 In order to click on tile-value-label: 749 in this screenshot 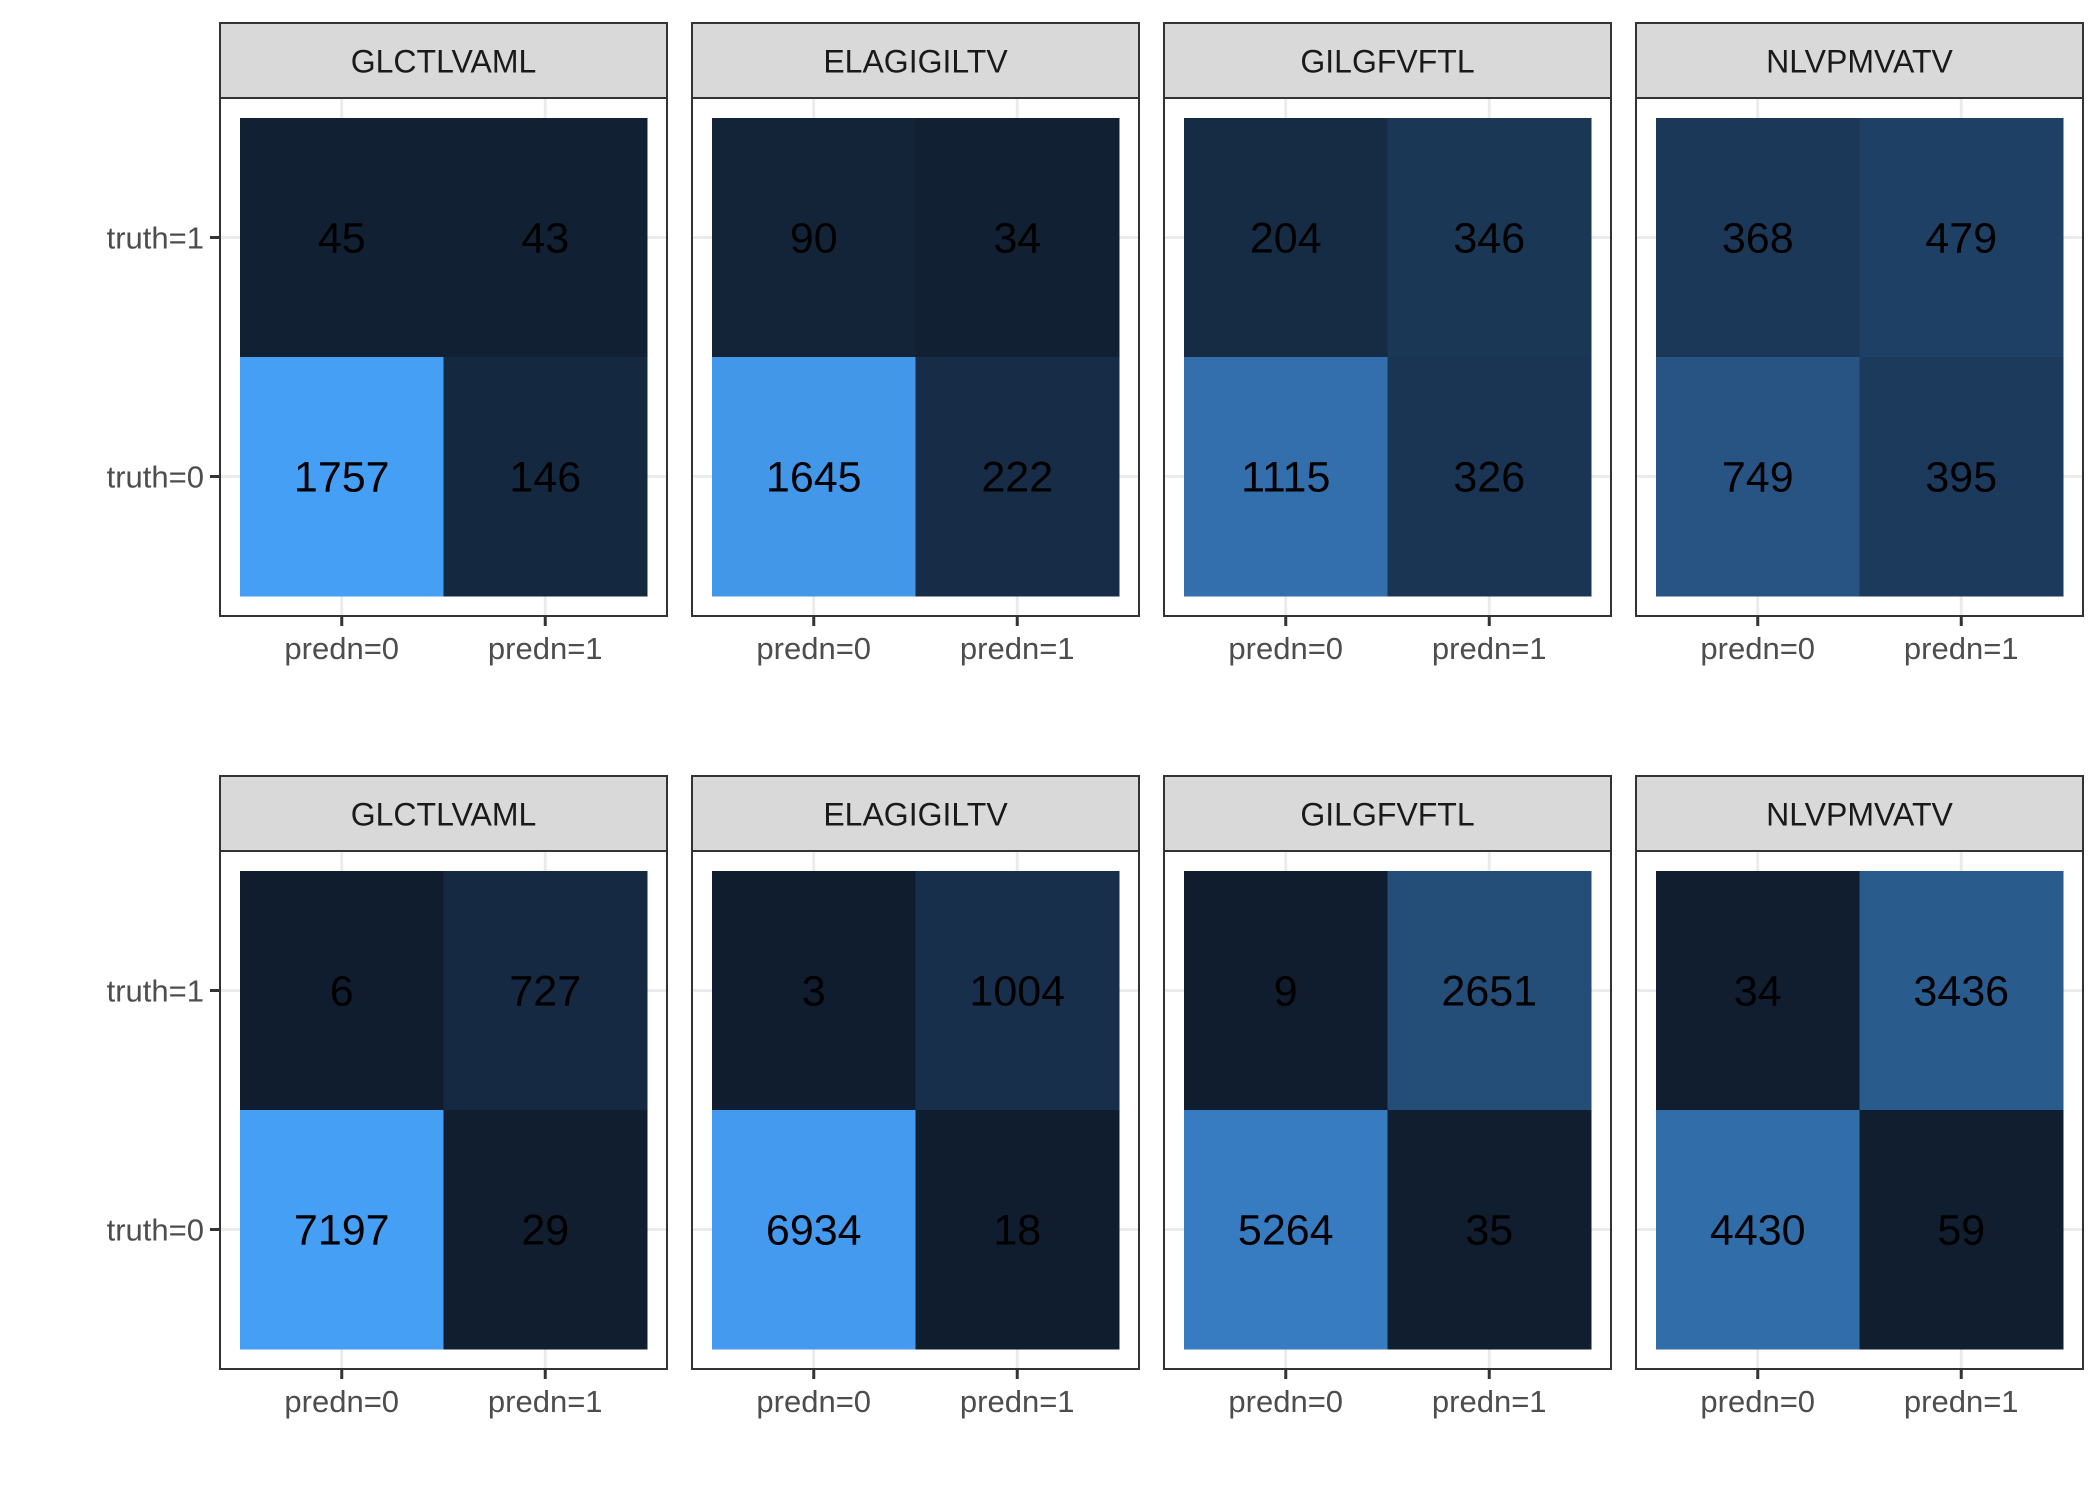, I will do `click(1758, 478)`.